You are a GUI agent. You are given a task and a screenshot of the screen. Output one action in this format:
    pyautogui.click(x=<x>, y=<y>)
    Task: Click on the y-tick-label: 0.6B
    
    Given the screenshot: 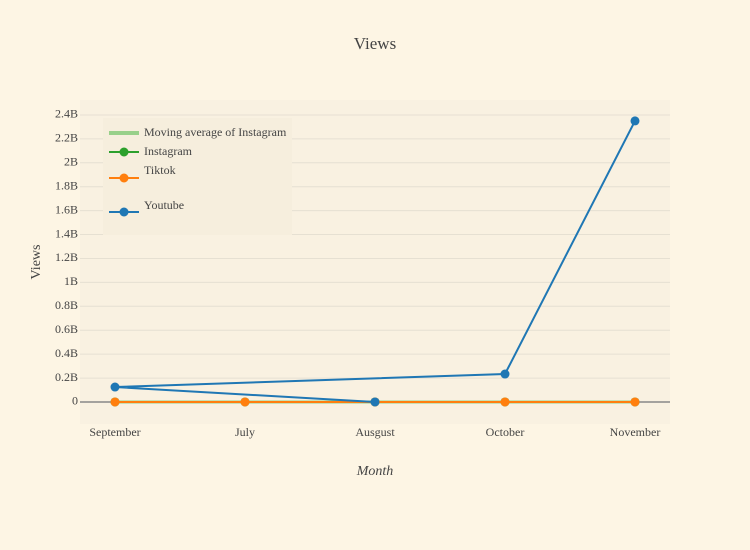 What is the action you would take?
    pyautogui.click(x=66, y=329)
    